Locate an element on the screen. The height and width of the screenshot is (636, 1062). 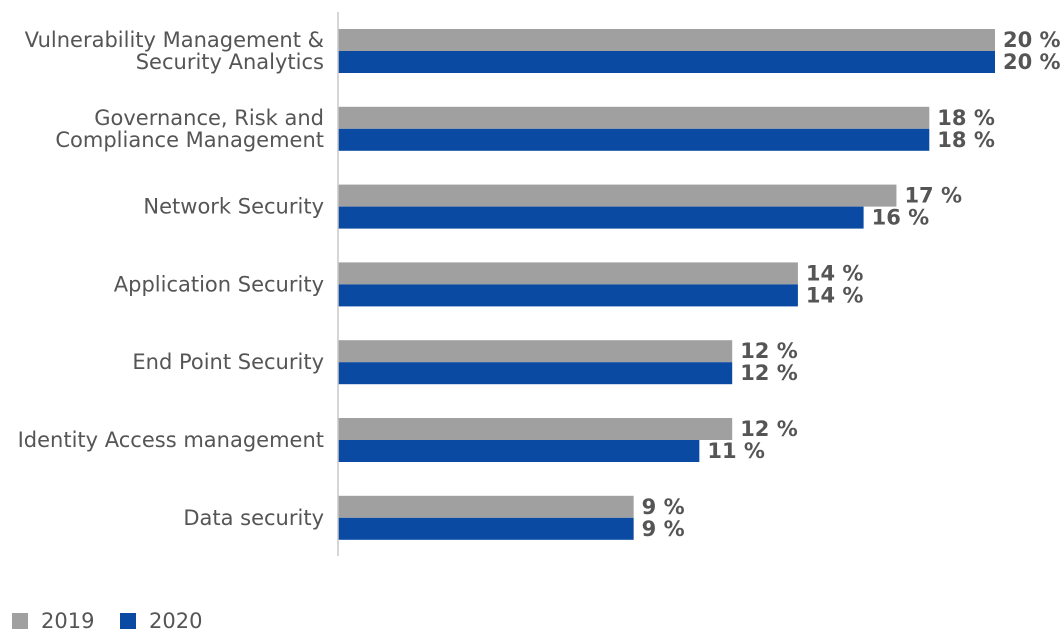
data-label-2019-2: 17 % is located at coordinates (933, 196).